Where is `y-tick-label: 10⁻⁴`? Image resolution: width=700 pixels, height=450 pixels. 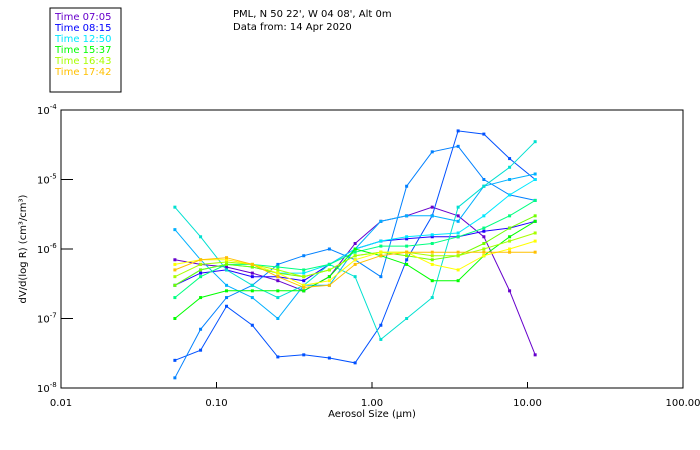
y-tick-label: 10⁻⁴ is located at coordinates (47, 110).